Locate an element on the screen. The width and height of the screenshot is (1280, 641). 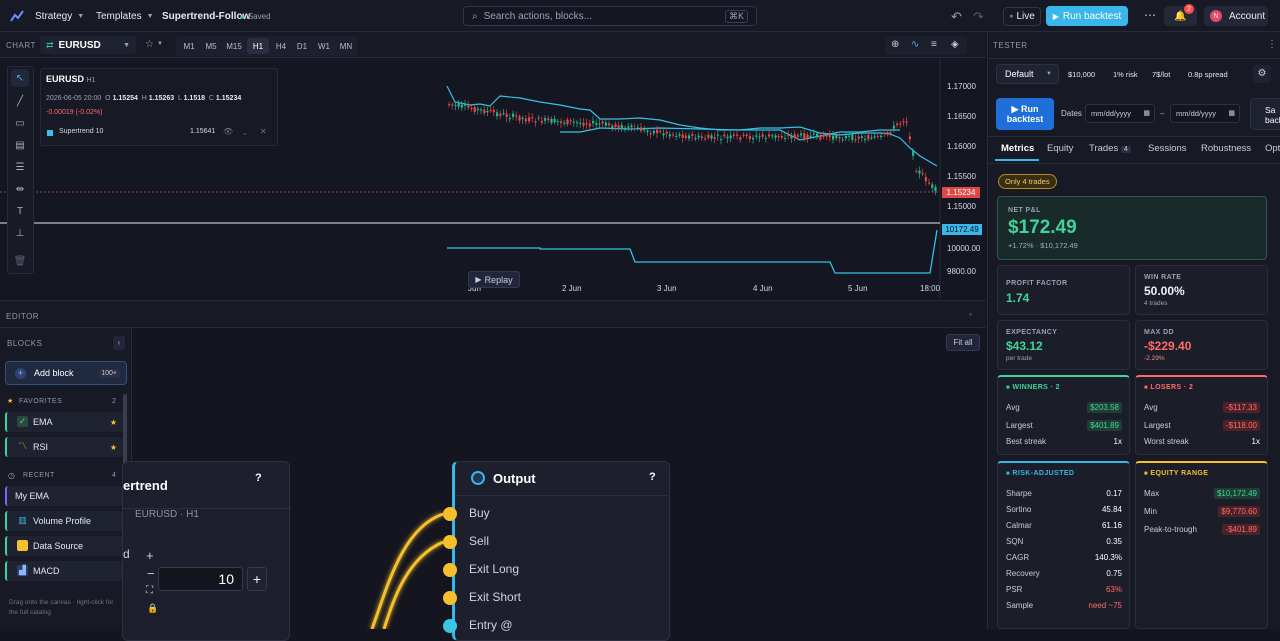
lot-value: 7$/lot is located at coordinates (1161, 74).